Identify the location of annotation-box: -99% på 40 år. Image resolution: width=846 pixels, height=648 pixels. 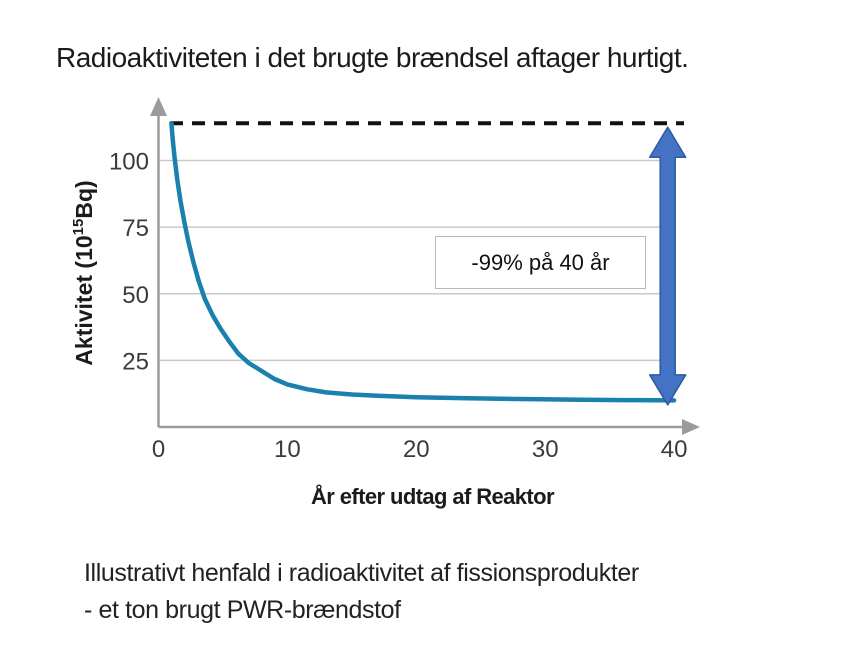
(540, 262).